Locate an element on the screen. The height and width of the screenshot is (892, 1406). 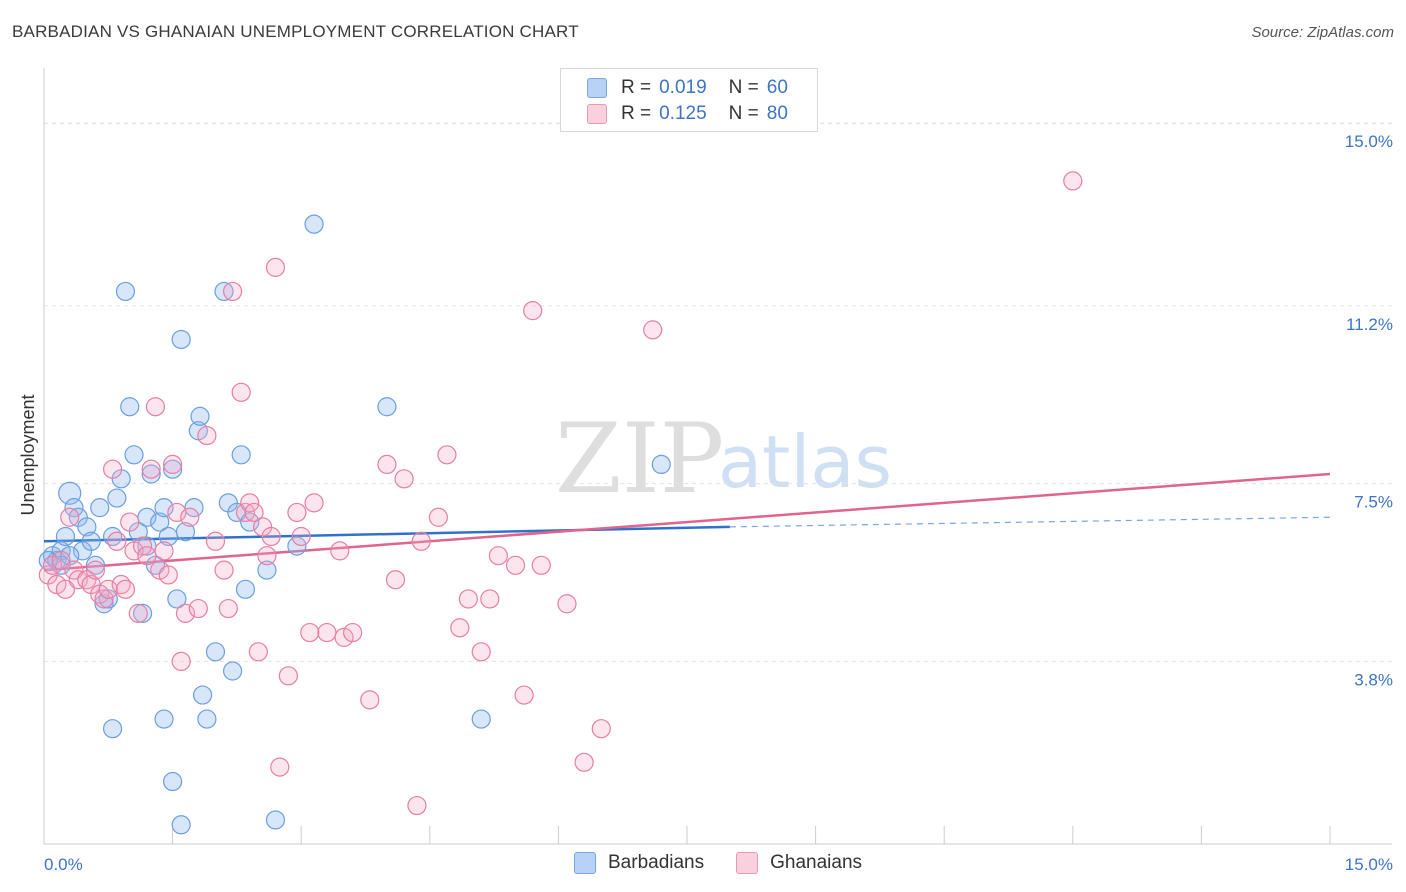
legend-r-value: 0.125 is located at coordinates (683, 113).